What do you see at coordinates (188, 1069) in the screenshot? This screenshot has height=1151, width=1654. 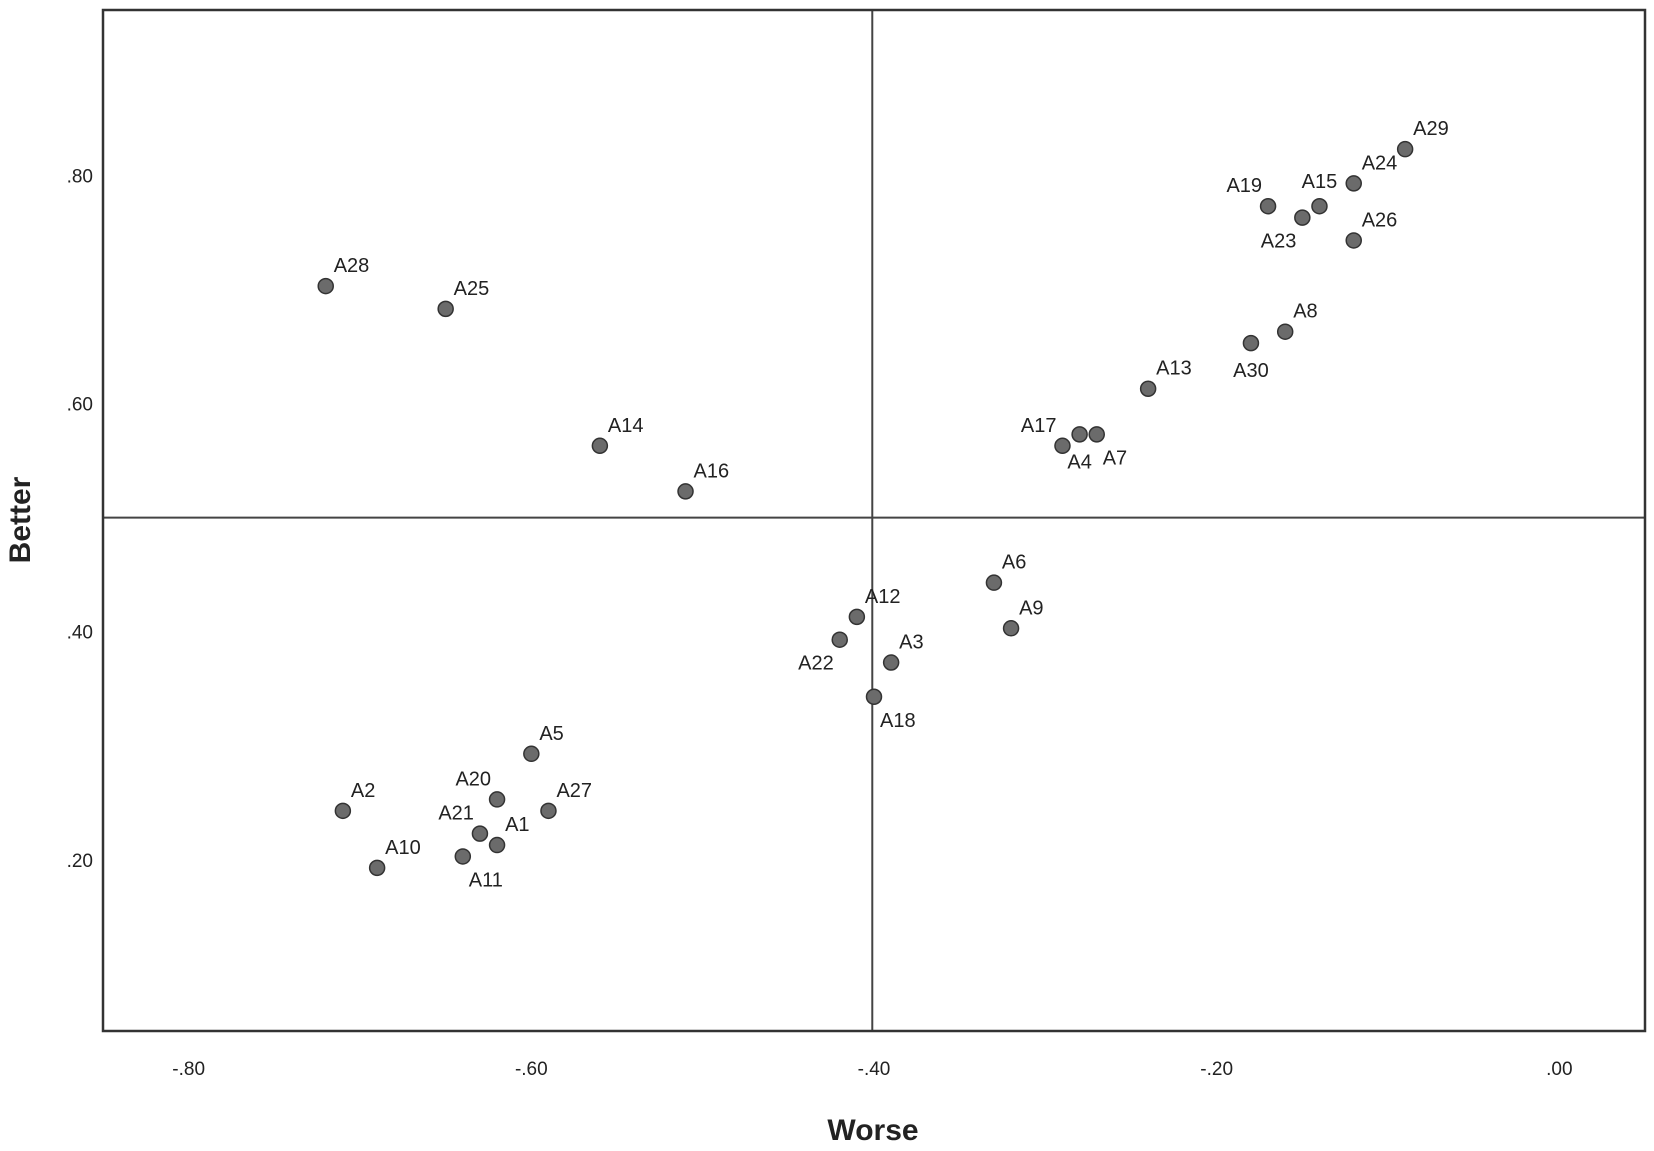 I see `x-tick-label: -.80` at bounding box center [188, 1069].